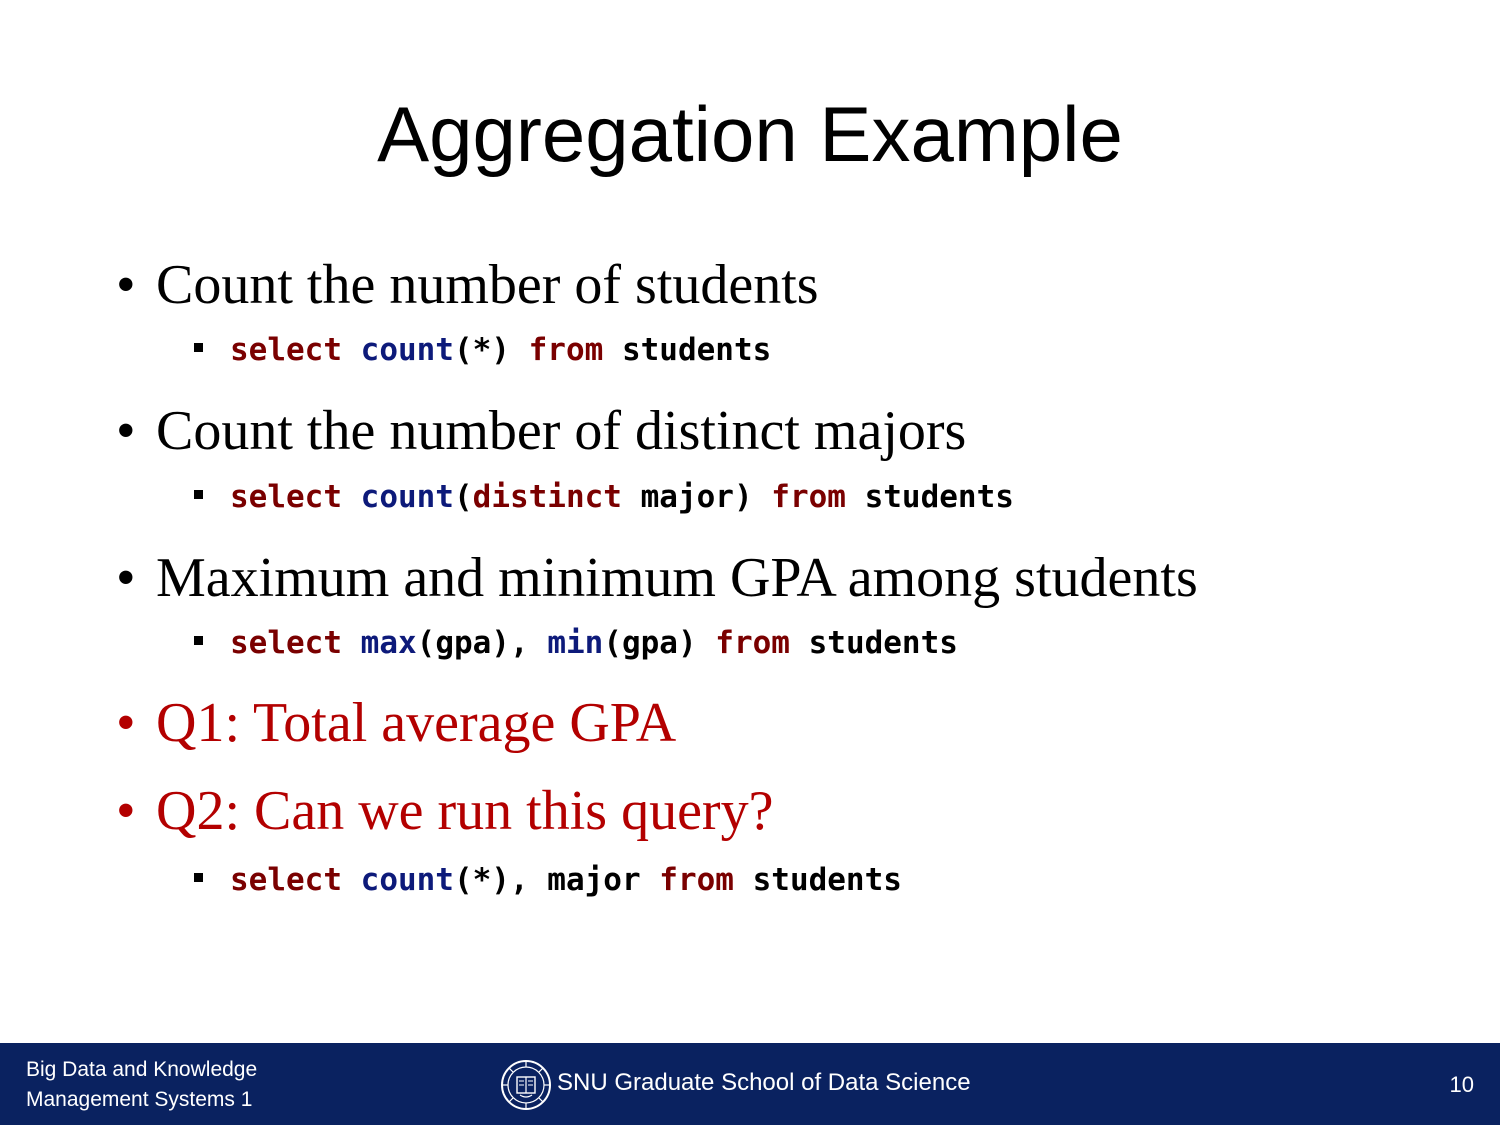 This screenshot has height=1125, width=1500. I want to click on sql-function: min, so click(575, 643).